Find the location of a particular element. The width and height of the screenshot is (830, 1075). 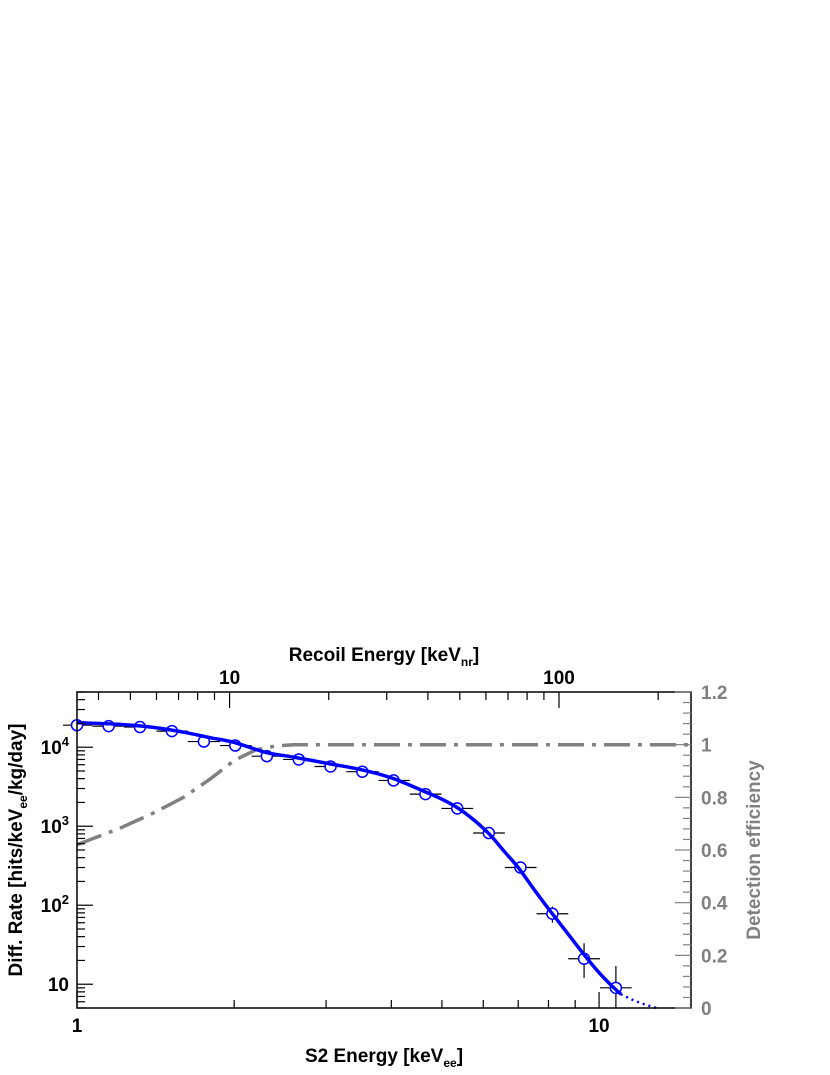

y-tick-label: 10 is located at coordinates (58, 985).